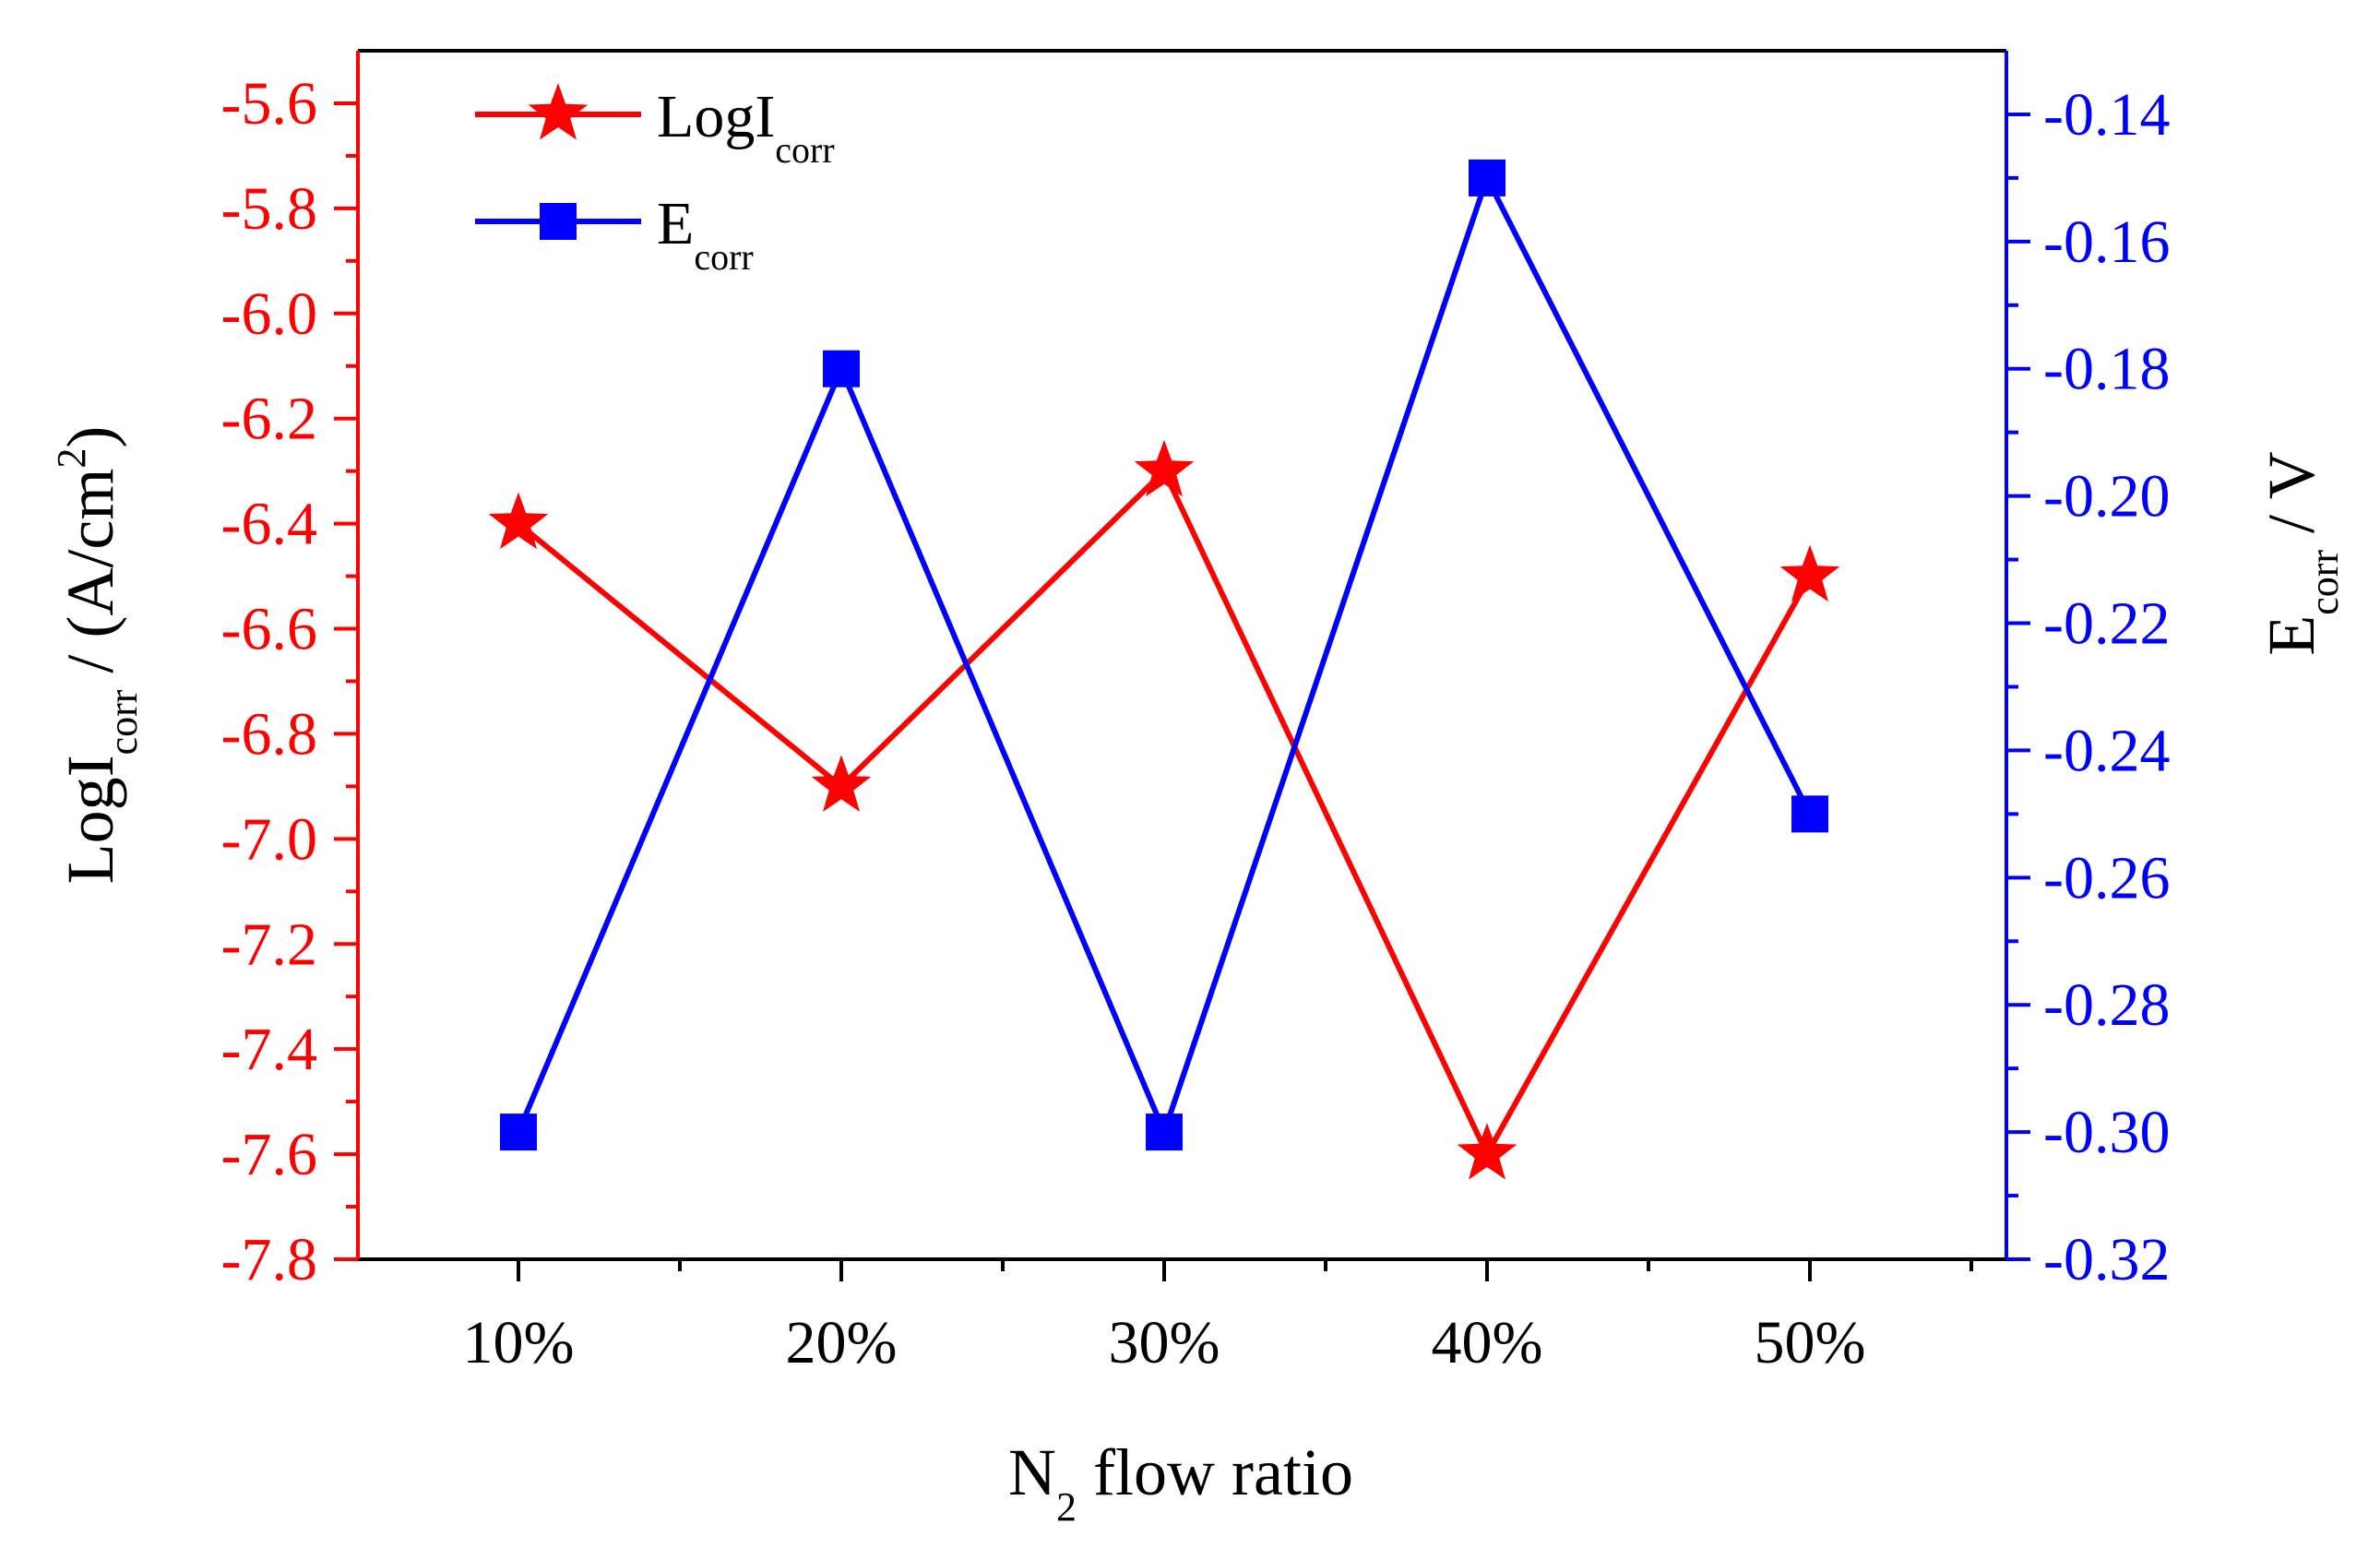 This screenshot has height=1560, width=2380. I want to click on right-axis-title-rest: / V, so click(2291, 500).